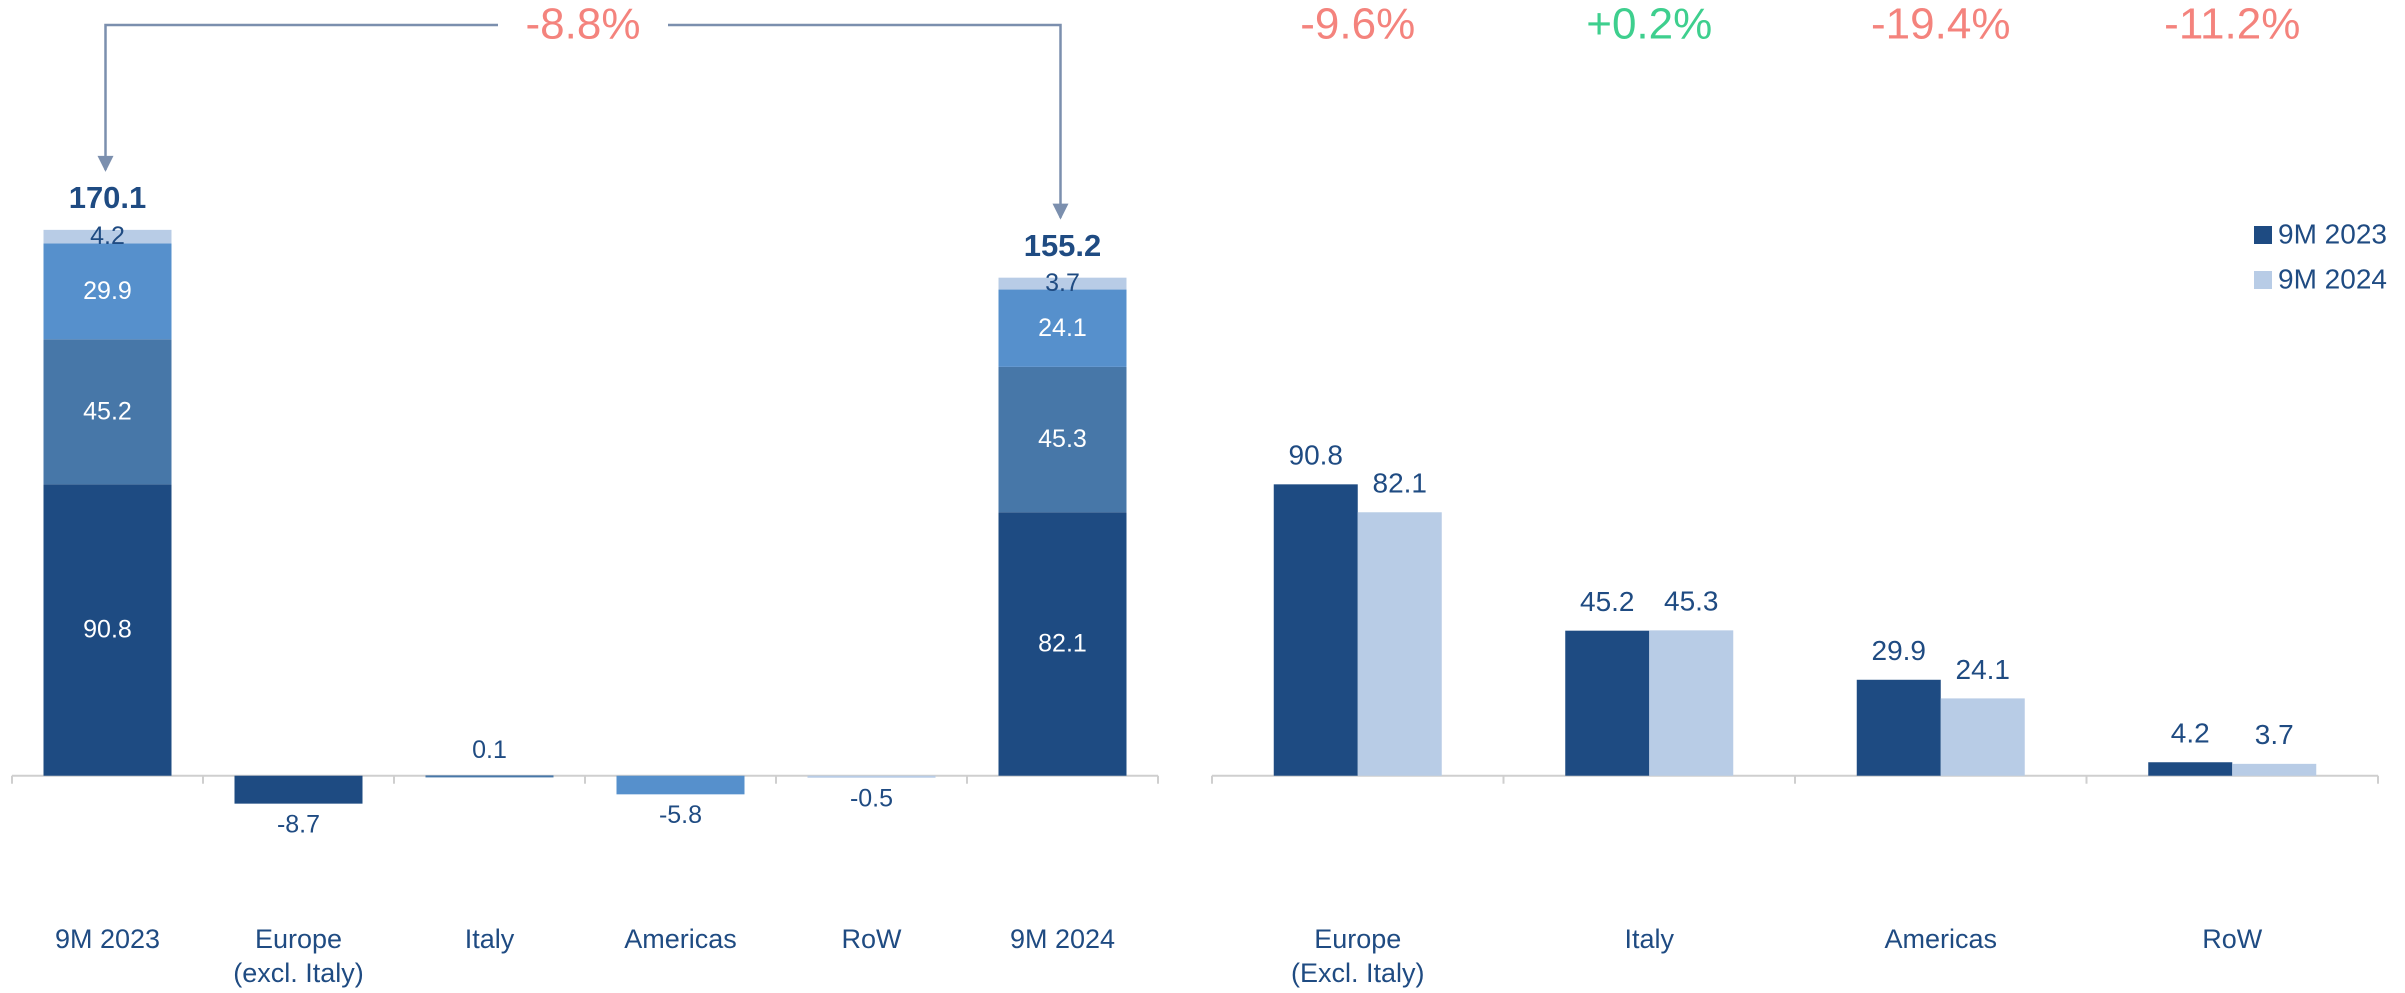  I want to click on legend-label: 9M 2023, so click(2332, 233).